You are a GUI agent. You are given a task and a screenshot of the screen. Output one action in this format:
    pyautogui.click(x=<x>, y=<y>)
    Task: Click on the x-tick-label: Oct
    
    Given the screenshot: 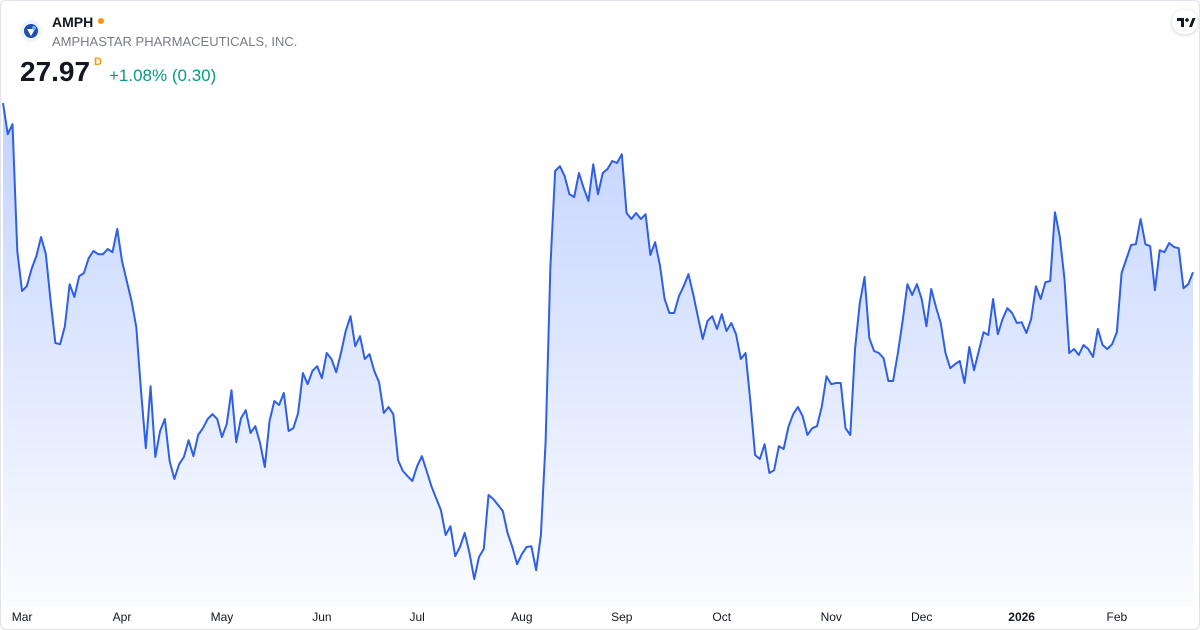 What is the action you would take?
    pyautogui.click(x=721, y=617)
    